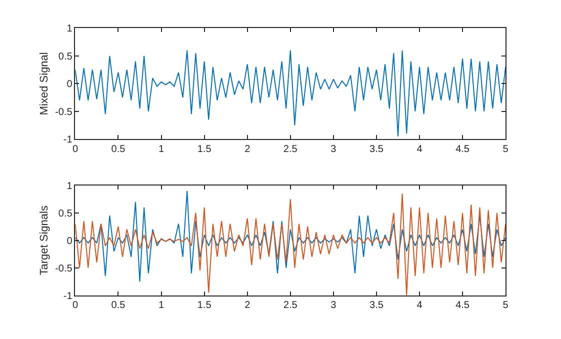 This screenshot has height=339, width=561. What do you see at coordinates (44, 240) in the screenshot?
I see `y-axis-title: Target Signals` at bounding box center [44, 240].